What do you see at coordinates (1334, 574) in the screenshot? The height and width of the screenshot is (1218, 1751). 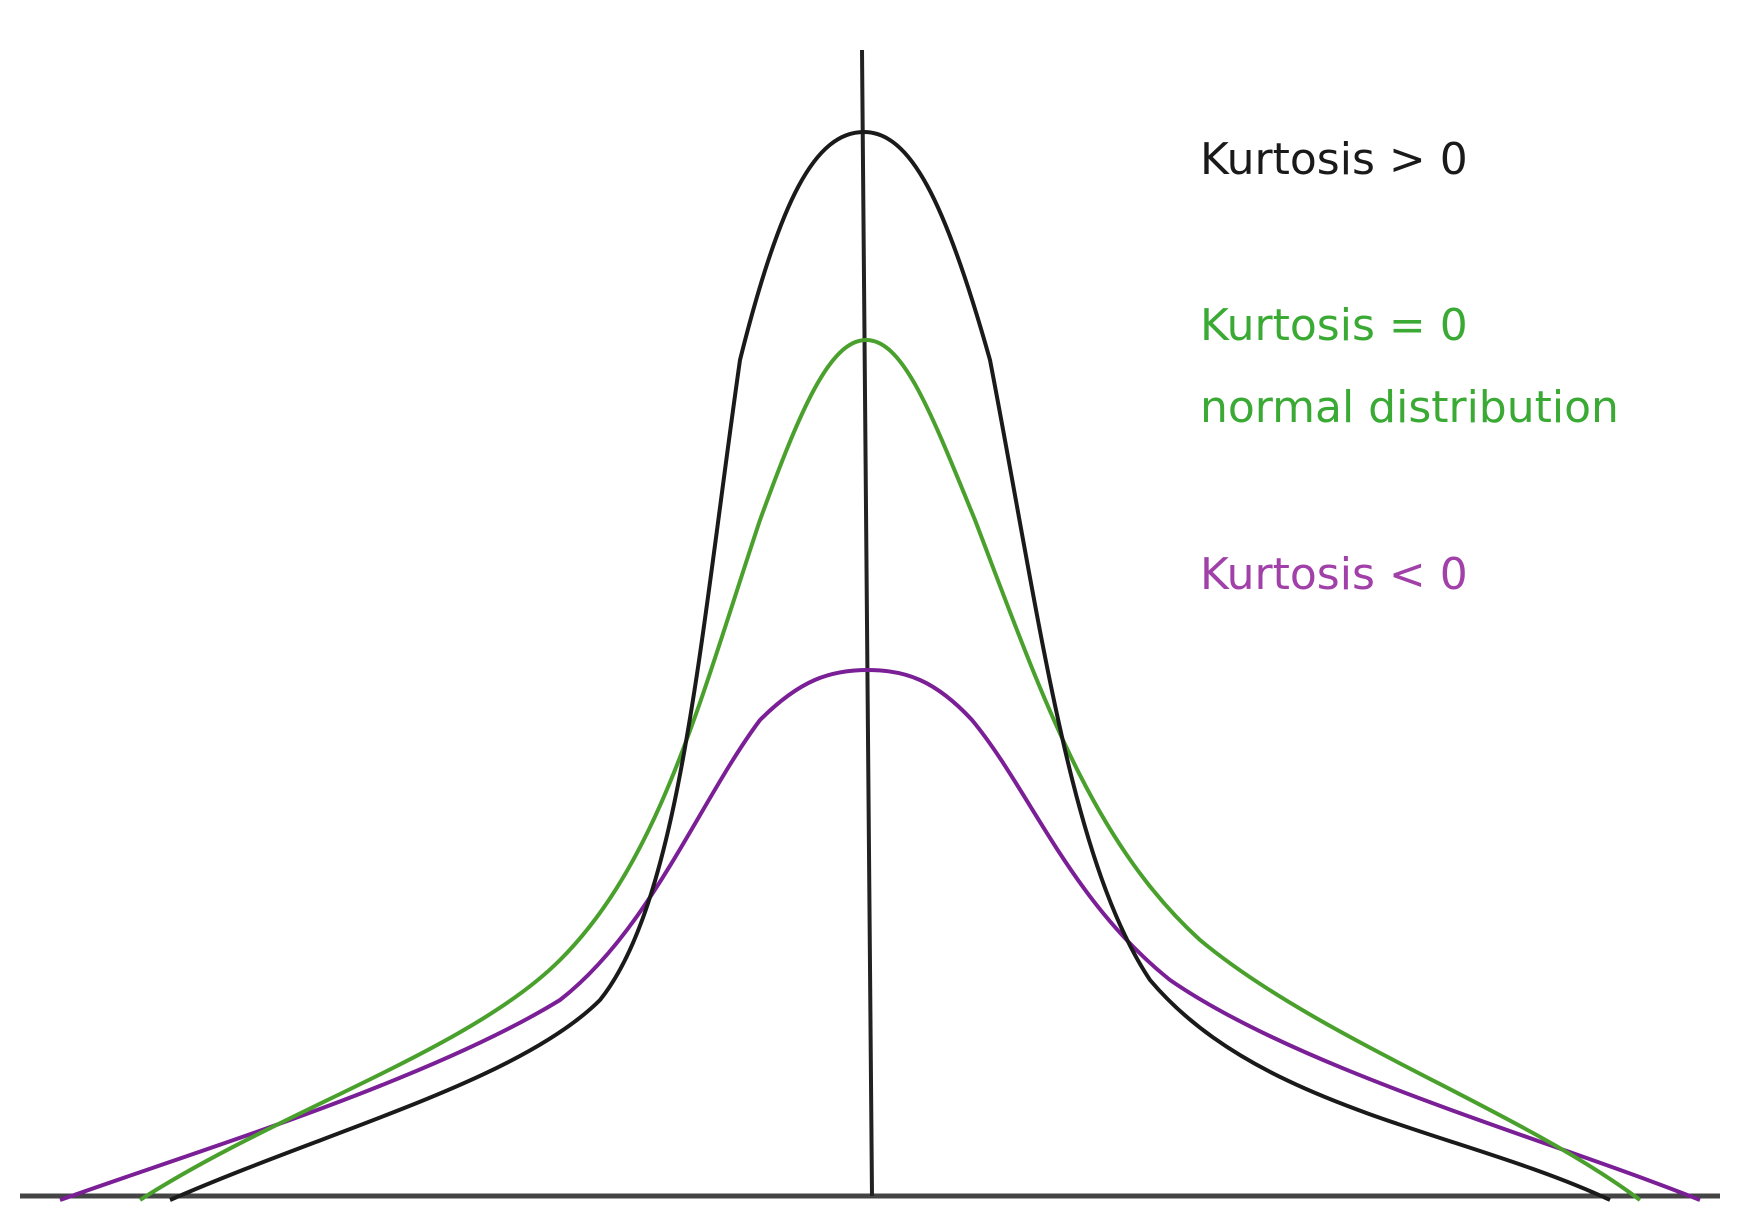 I see `kurtosis-negative-label: Kurtosis < 0` at bounding box center [1334, 574].